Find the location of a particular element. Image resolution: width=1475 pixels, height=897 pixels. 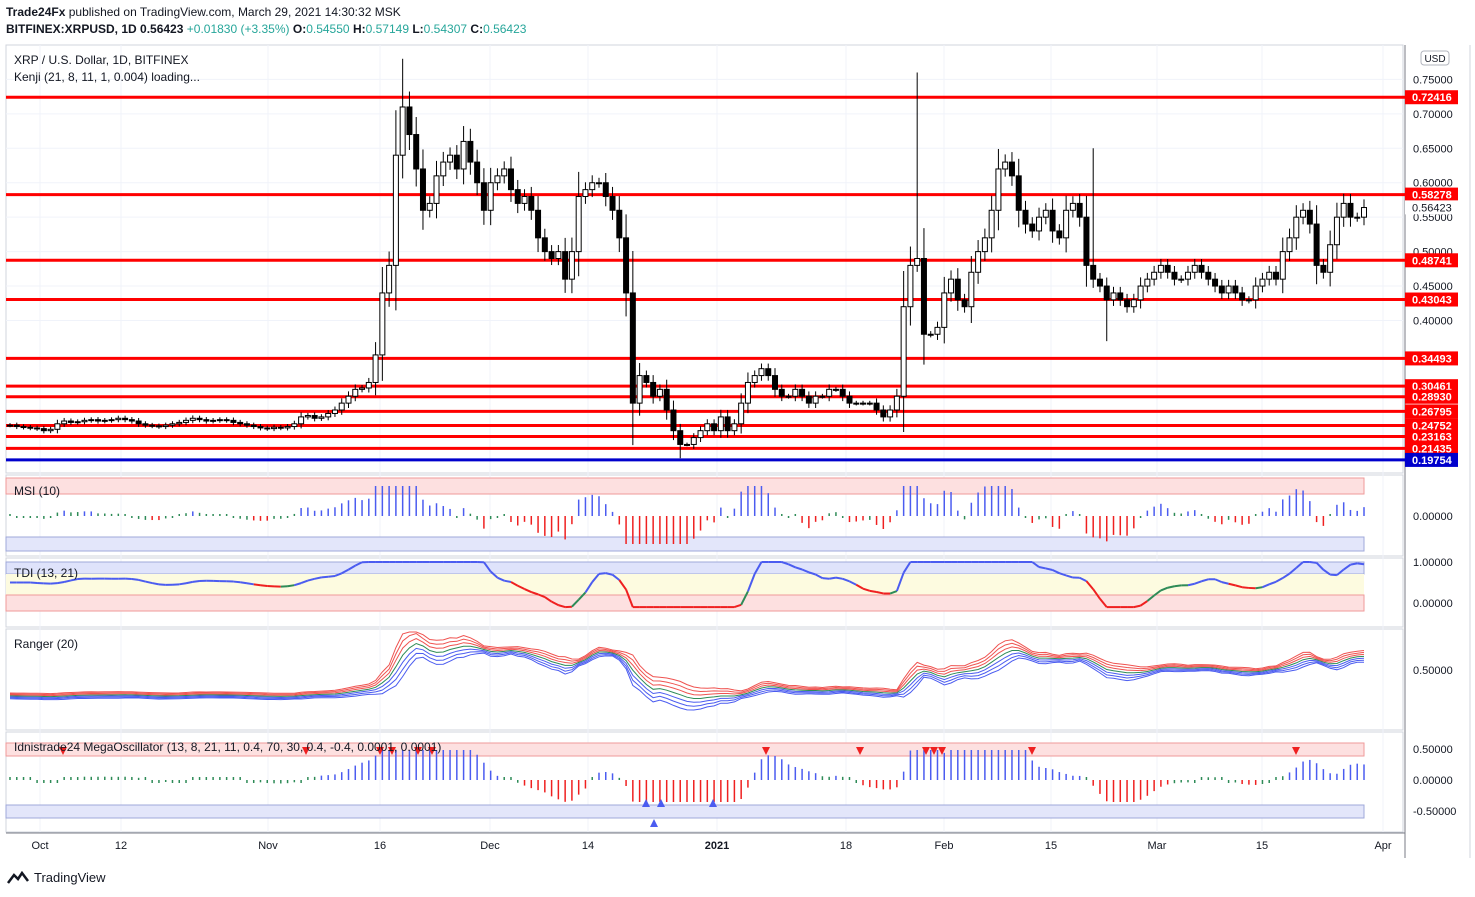

pane-frame is located at coordinates (704, 782).